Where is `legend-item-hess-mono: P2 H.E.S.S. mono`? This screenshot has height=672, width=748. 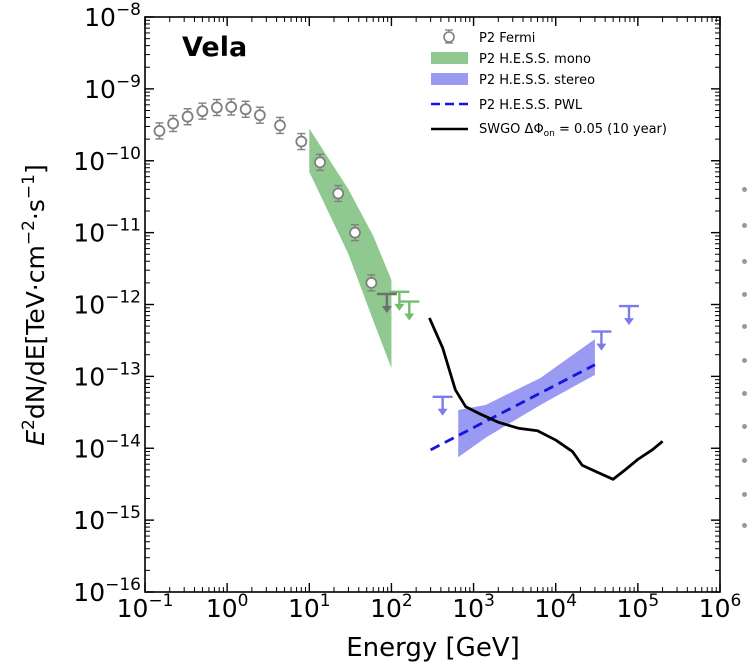
legend-item-hess-mono: P2 H.E.S.S. mono is located at coordinates (511, 59).